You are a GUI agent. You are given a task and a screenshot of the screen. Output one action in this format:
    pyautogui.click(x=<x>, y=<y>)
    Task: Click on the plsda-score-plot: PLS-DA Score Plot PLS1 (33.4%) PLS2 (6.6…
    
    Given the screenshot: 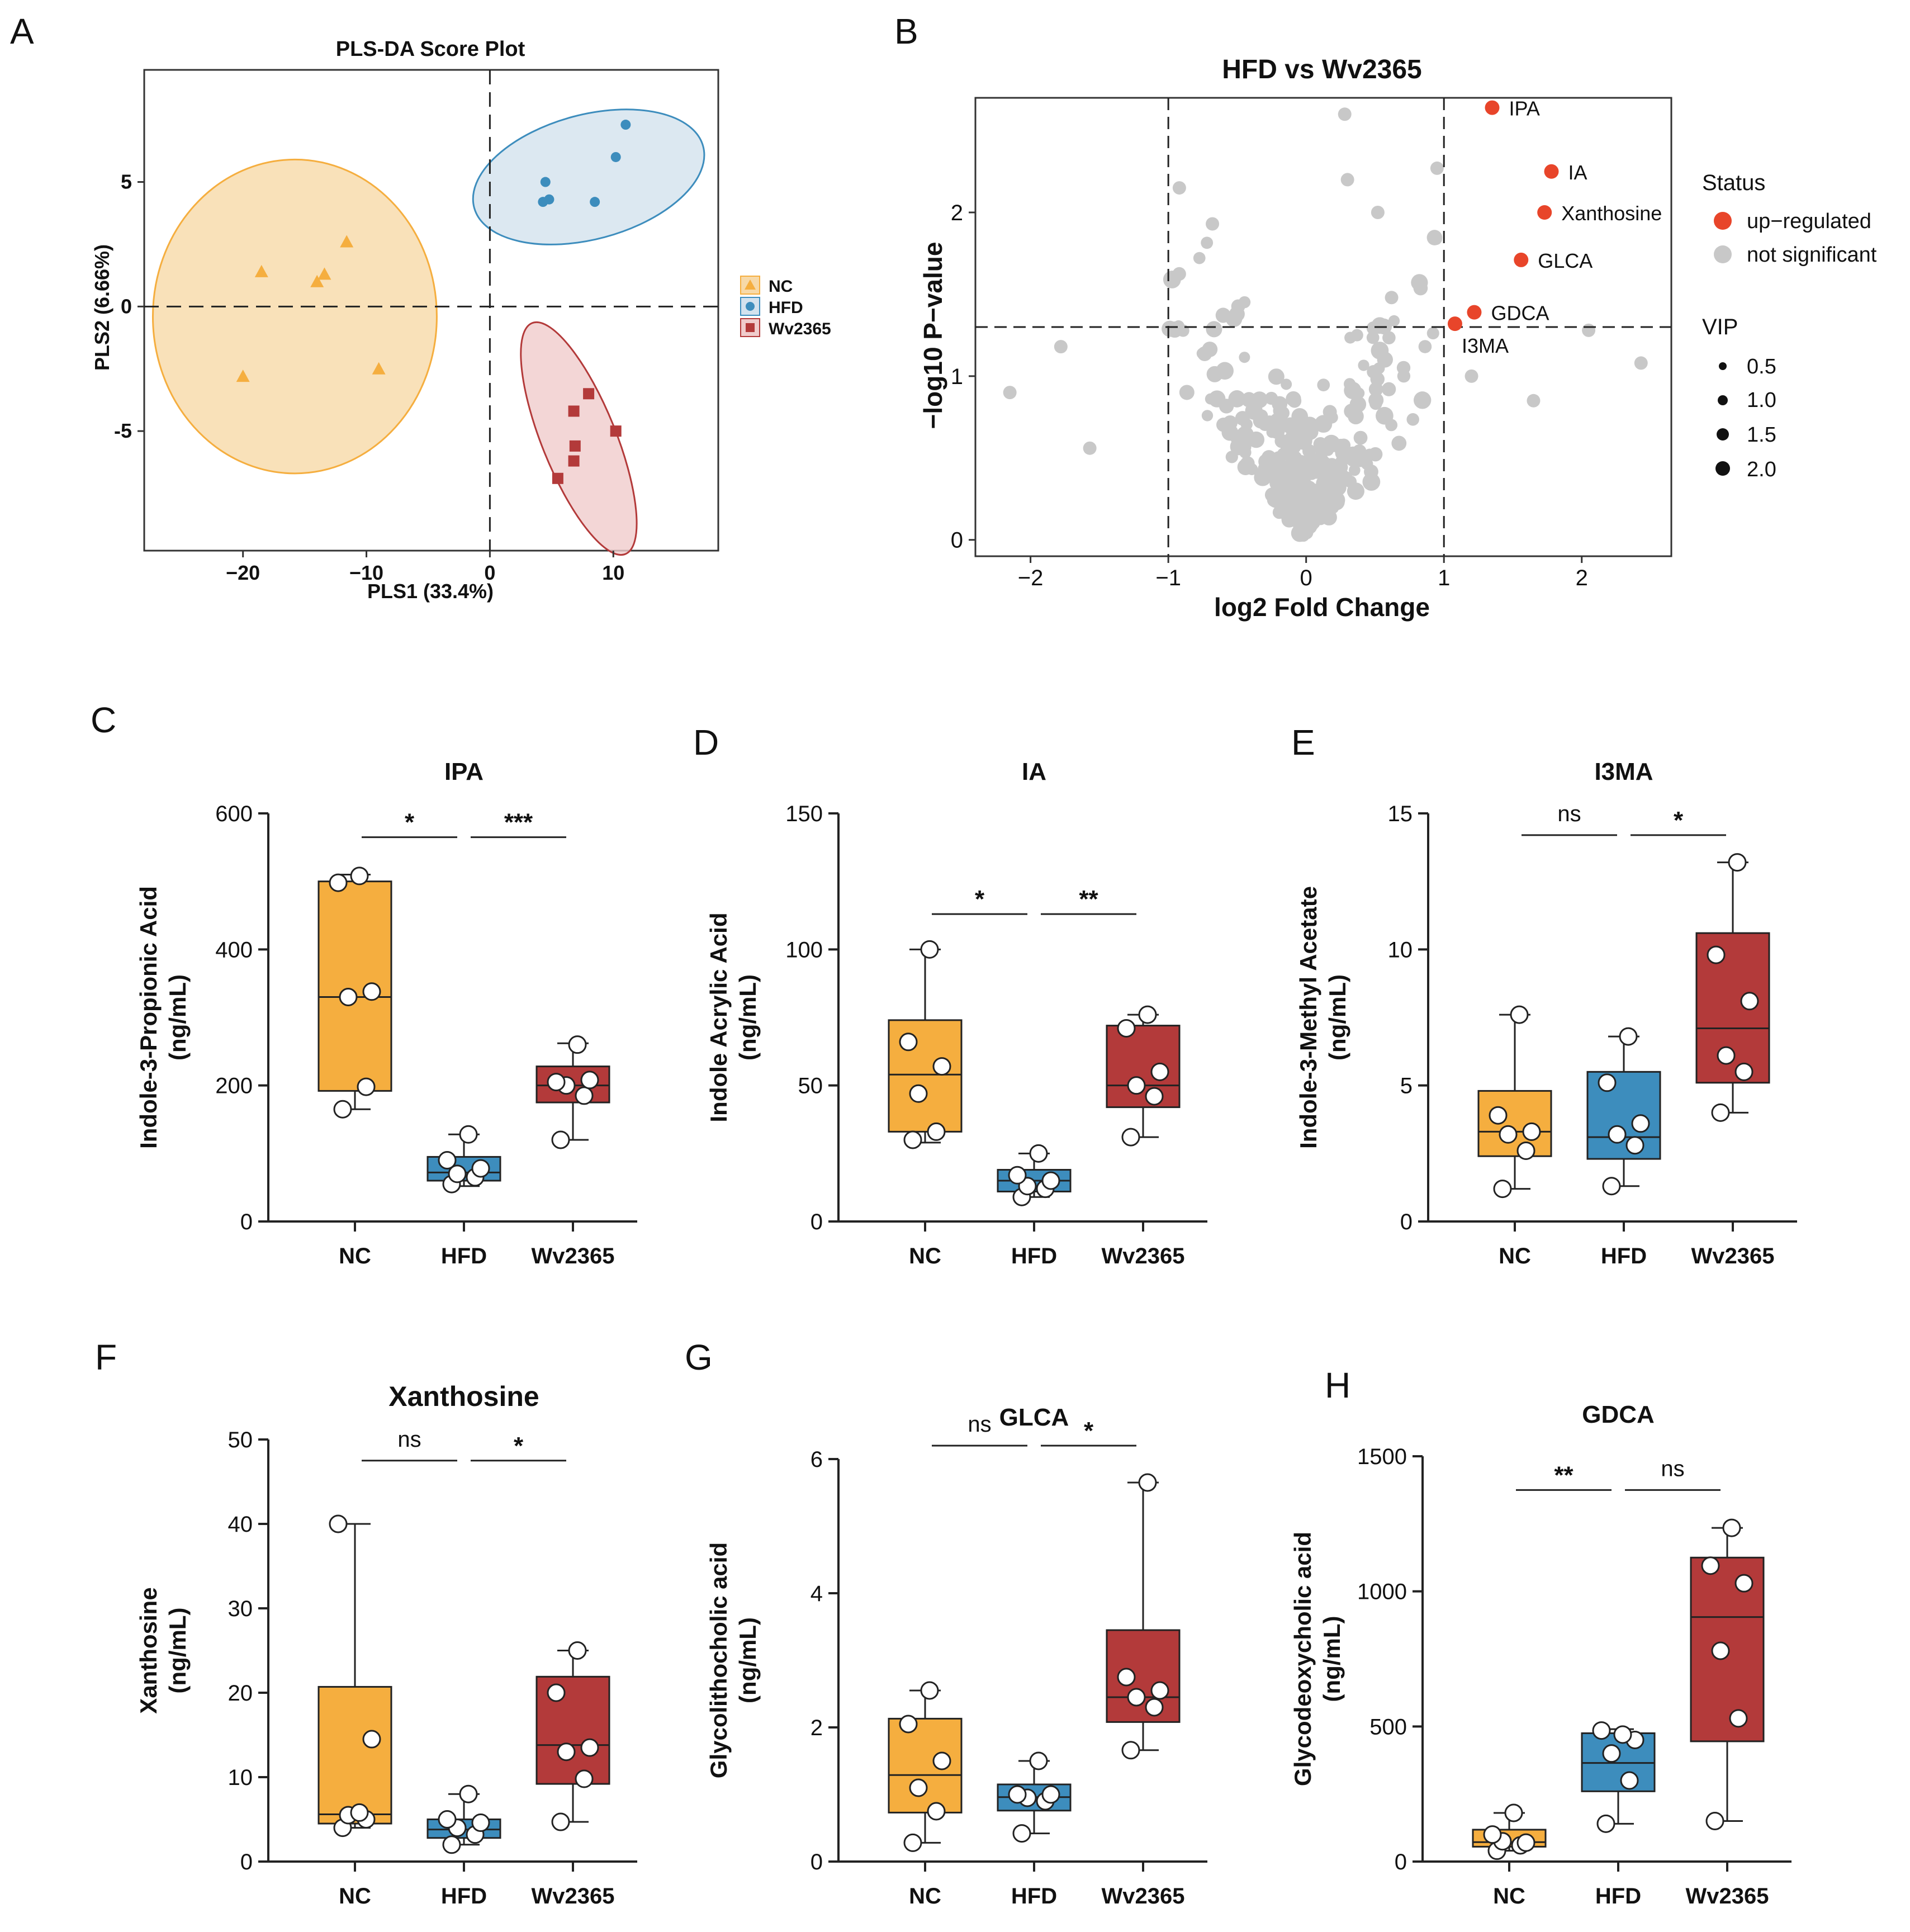 What is the action you would take?
    pyautogui.click(x=461, y=320)
    